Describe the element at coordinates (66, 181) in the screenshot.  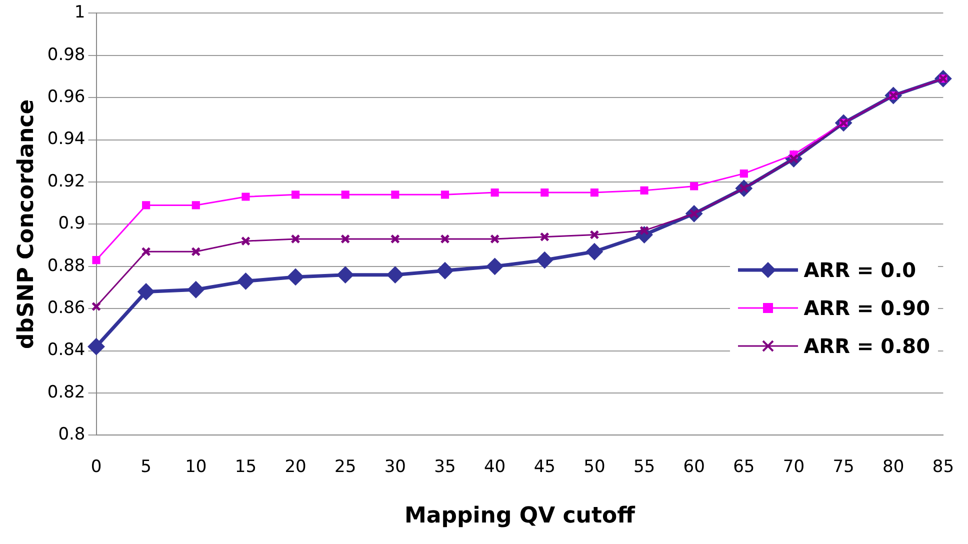
I see `y-tick-label: 0.92` at that location.